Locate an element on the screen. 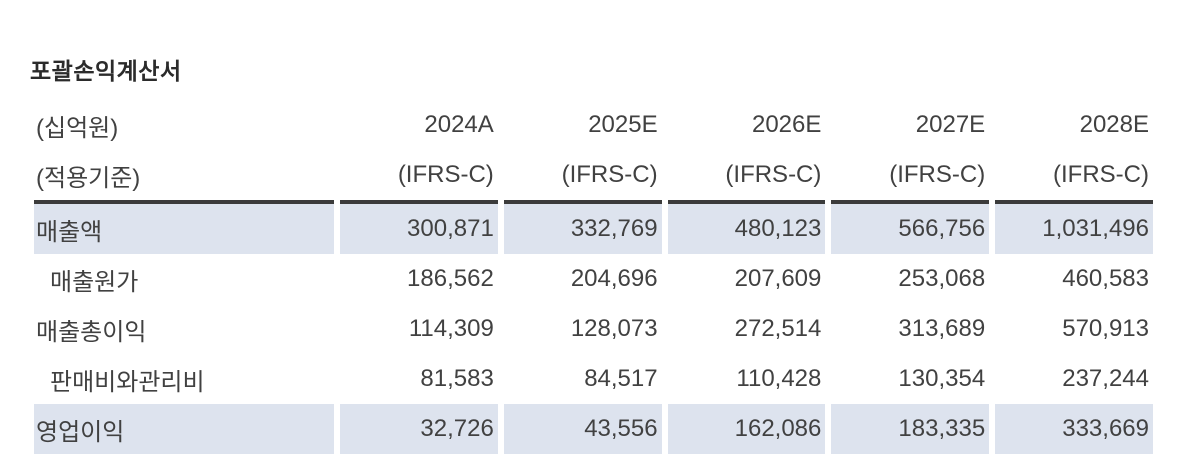  cell-value: 43,556 is located at coordinates (582, 429).